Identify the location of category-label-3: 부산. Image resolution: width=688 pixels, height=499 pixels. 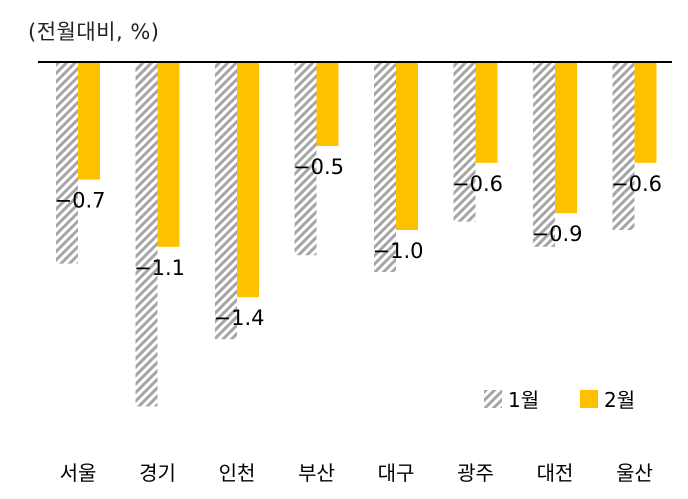
(316, 473).